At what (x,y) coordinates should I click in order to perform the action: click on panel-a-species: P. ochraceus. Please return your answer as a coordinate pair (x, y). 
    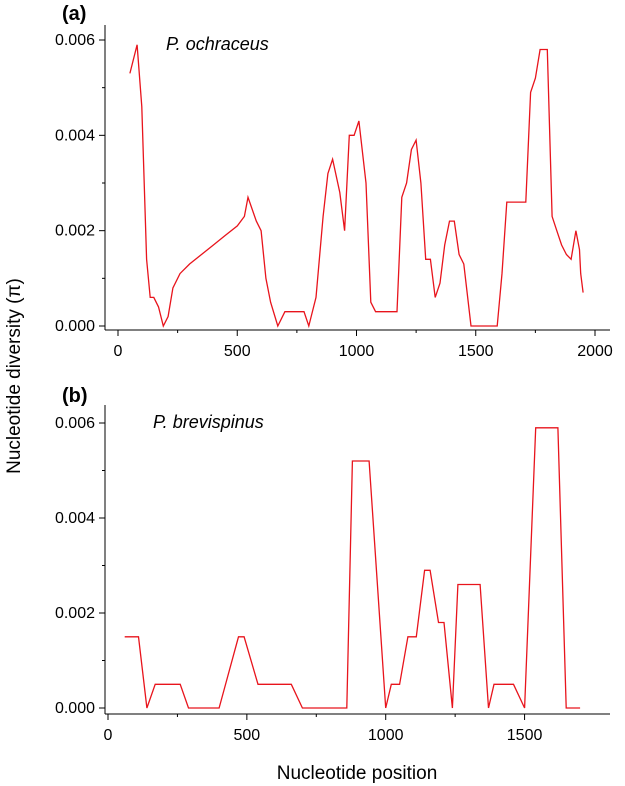
    Looking at the image, I should click on (217, 44).